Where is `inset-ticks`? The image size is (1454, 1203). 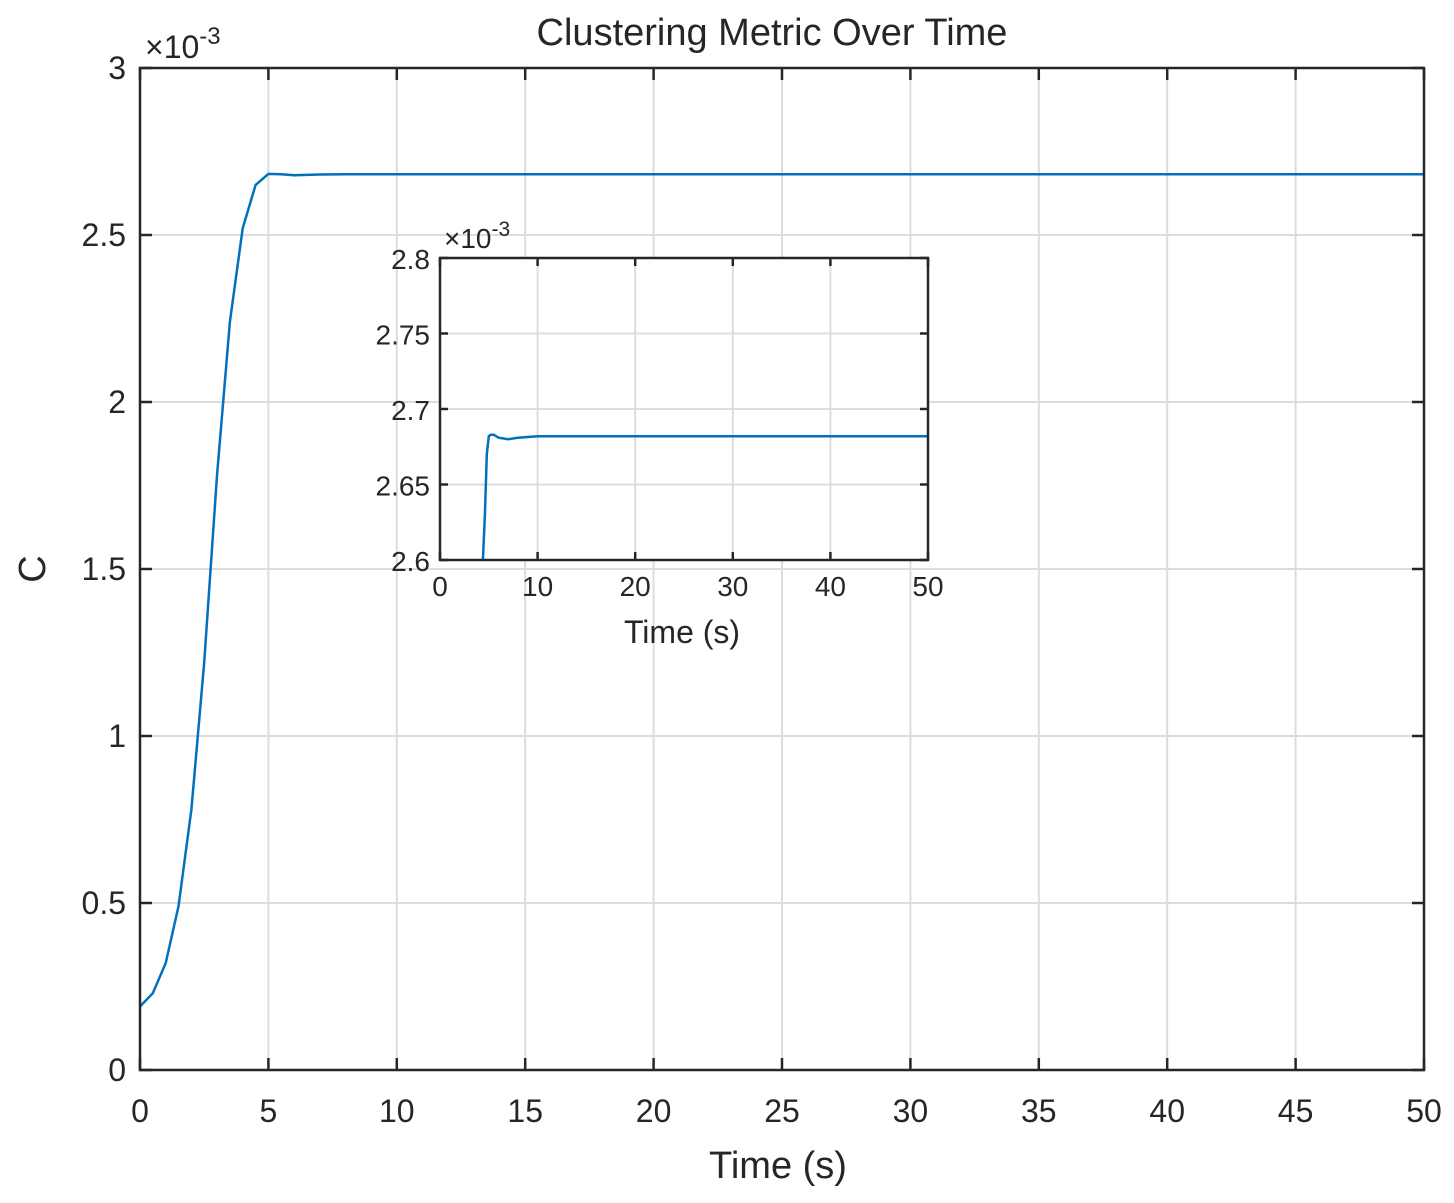 inset-ticks is located at coordinates (684, 409).